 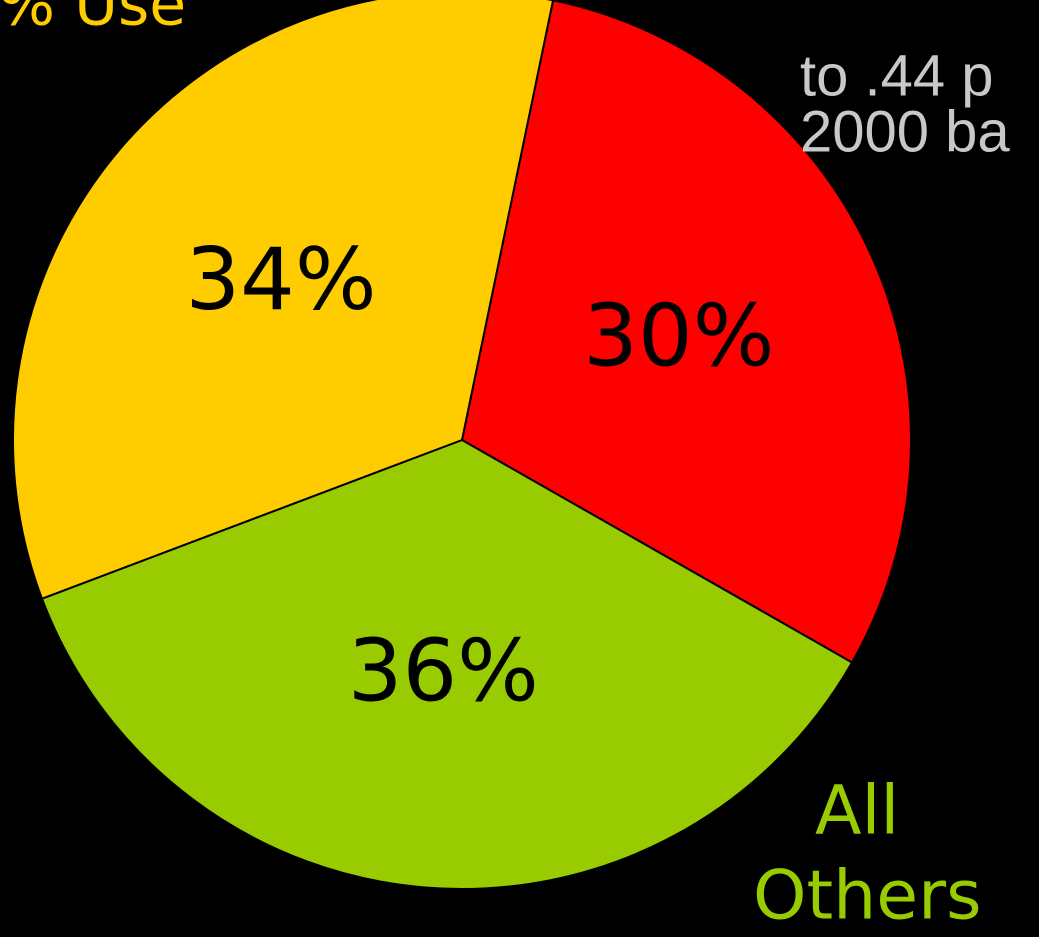 What do you see at coordinates (678, 336) in the screenshot?
I see `slice-label: 30%` at bounding box center [678, 336].